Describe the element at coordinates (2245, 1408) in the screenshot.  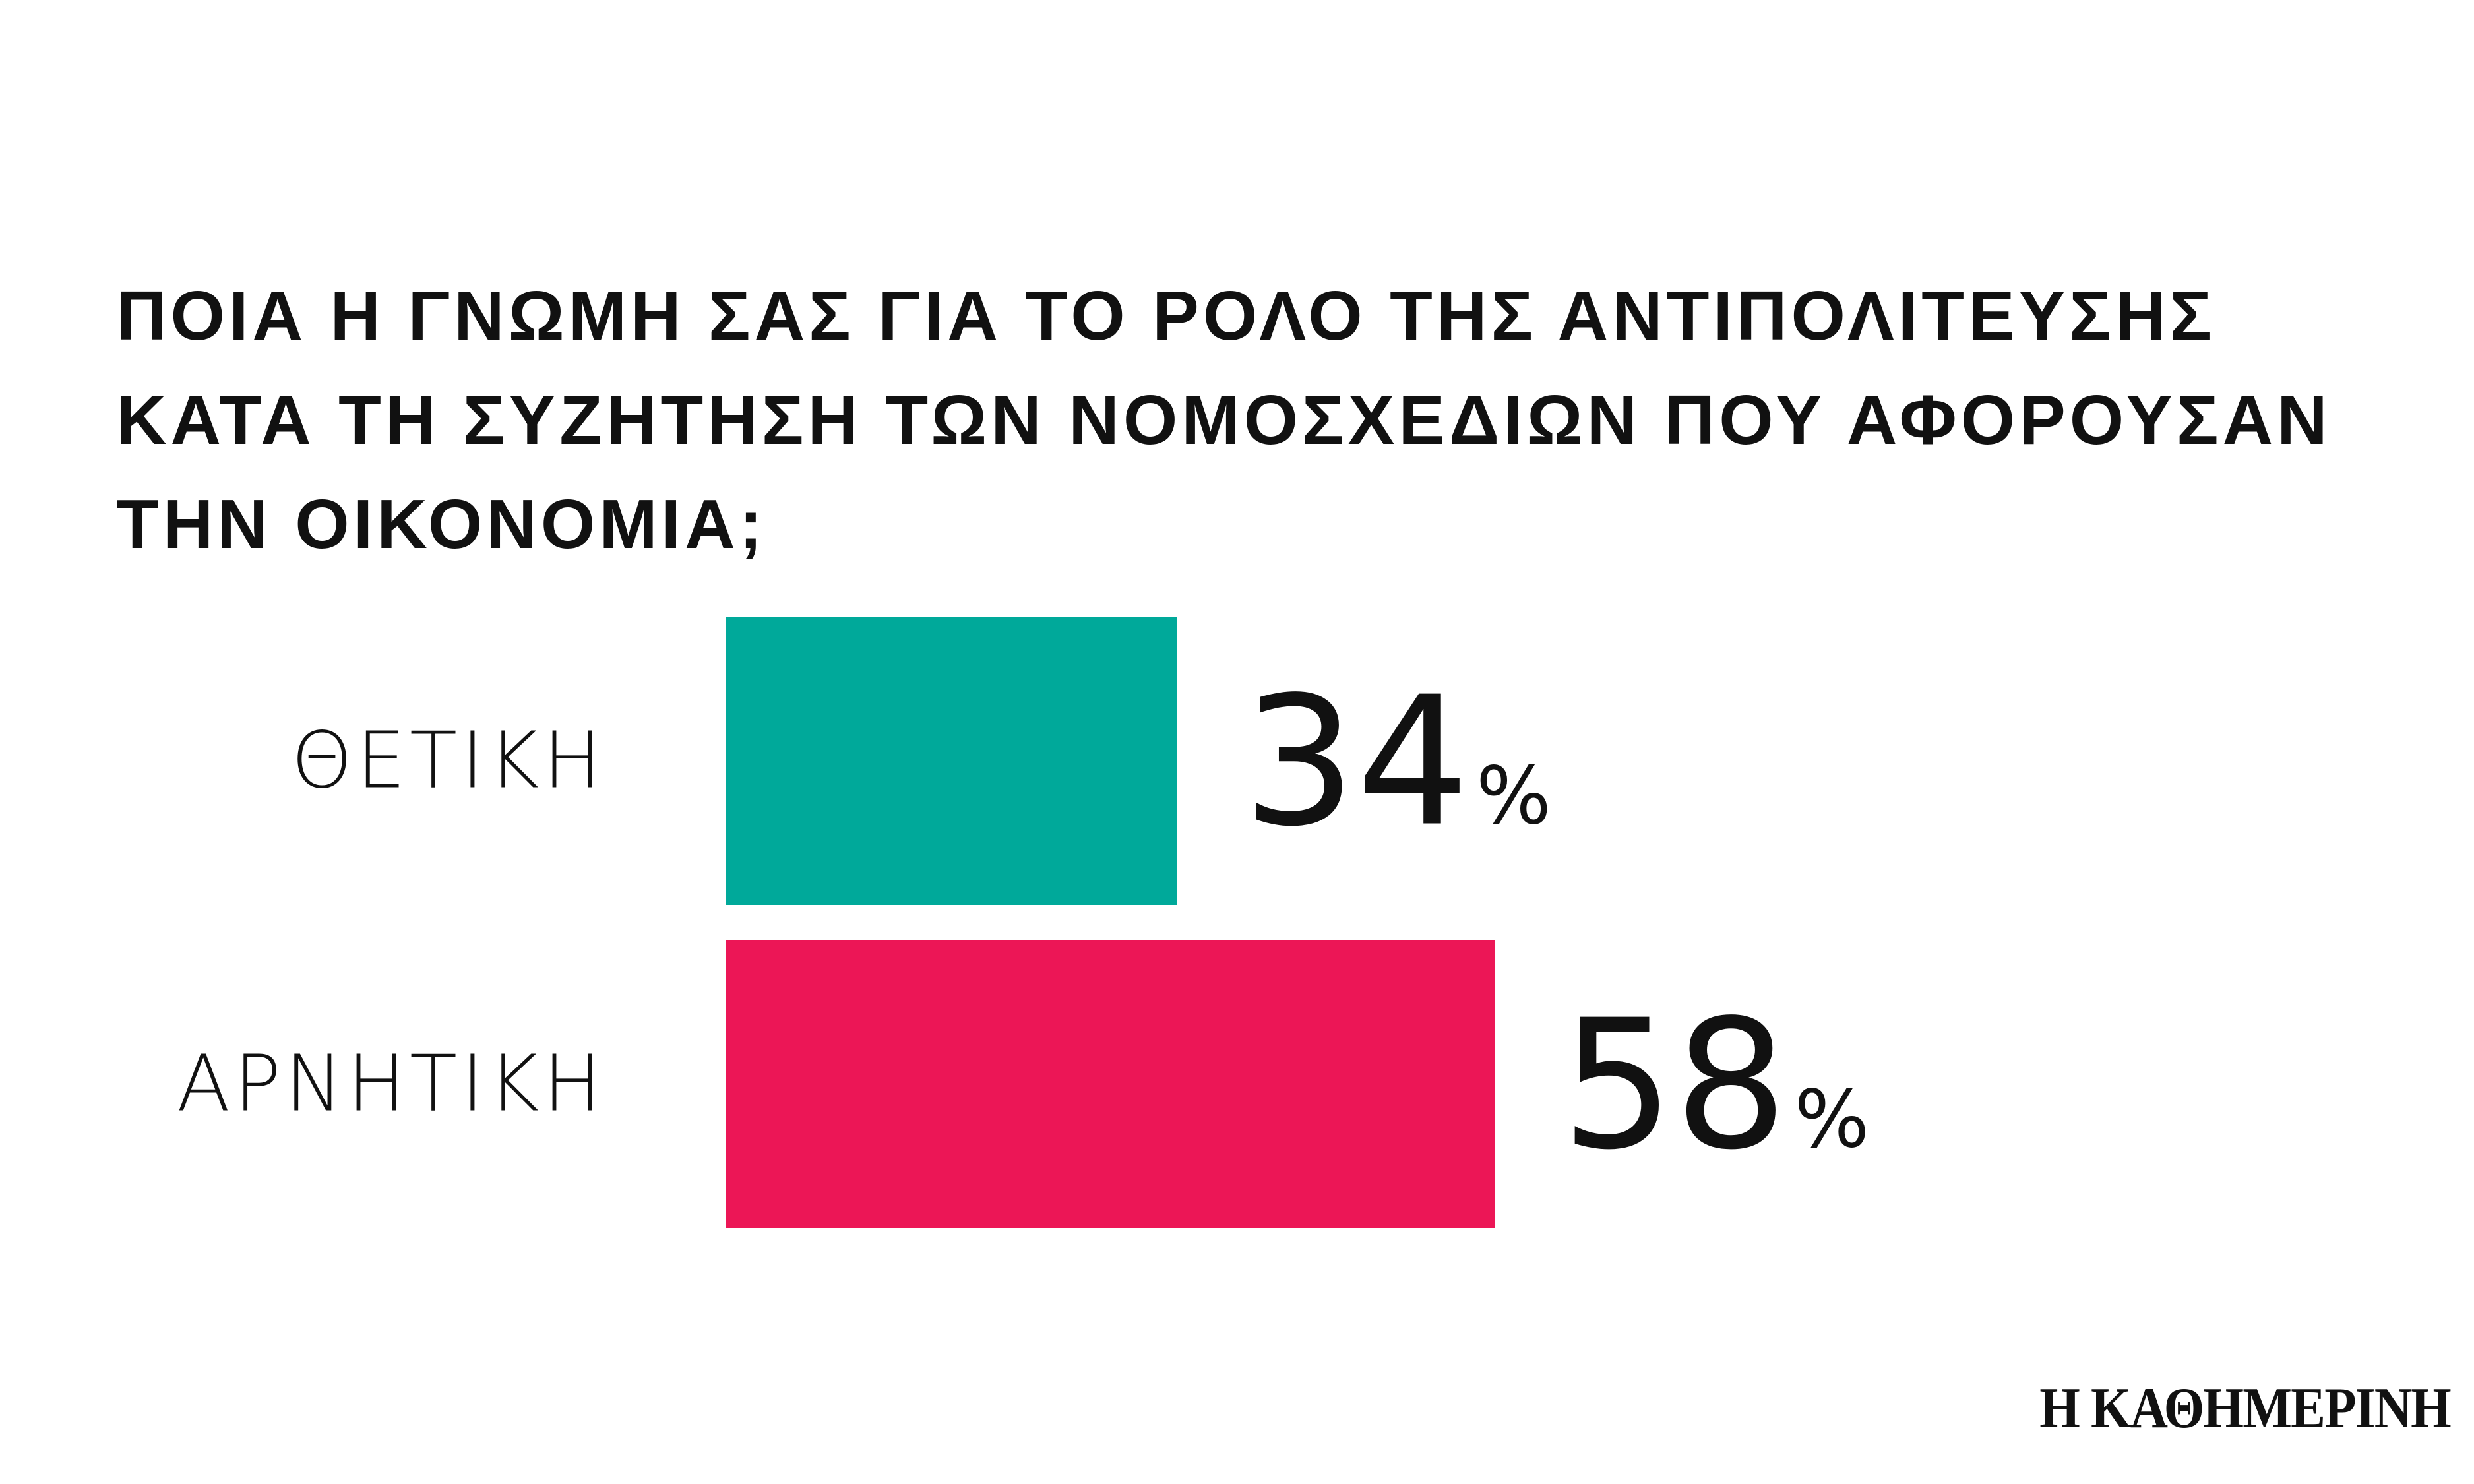
I see `kathimerini-logo: Η ΚΑΘΗΜΕΡΙΝΗ` at that location.